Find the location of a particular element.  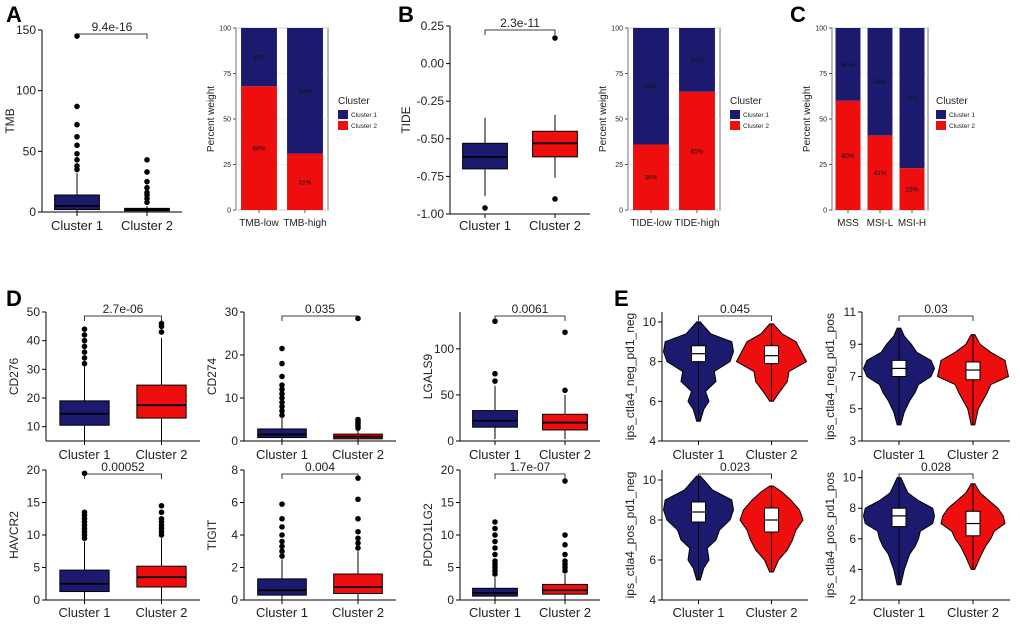

A_box-xtick-label: Cluster 2 is located at coordinates (147, 225).